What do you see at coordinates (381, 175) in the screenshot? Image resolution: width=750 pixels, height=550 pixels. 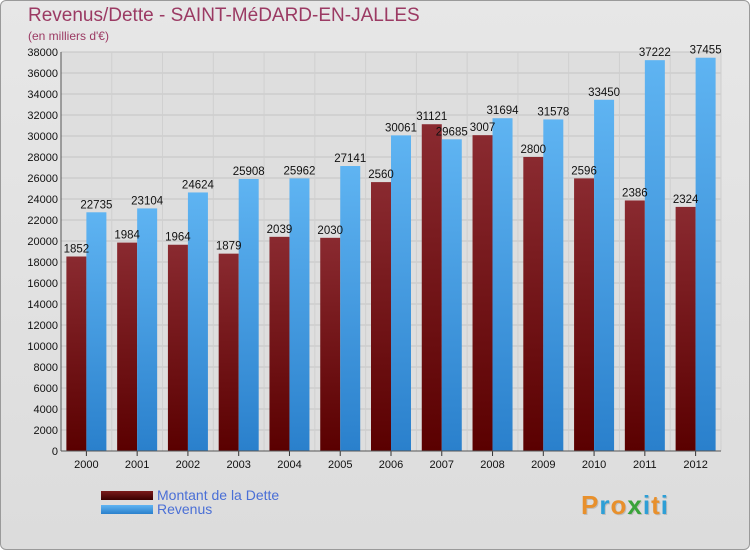 I see `data-label-dette: 2560` at bounding box center [381, 175].